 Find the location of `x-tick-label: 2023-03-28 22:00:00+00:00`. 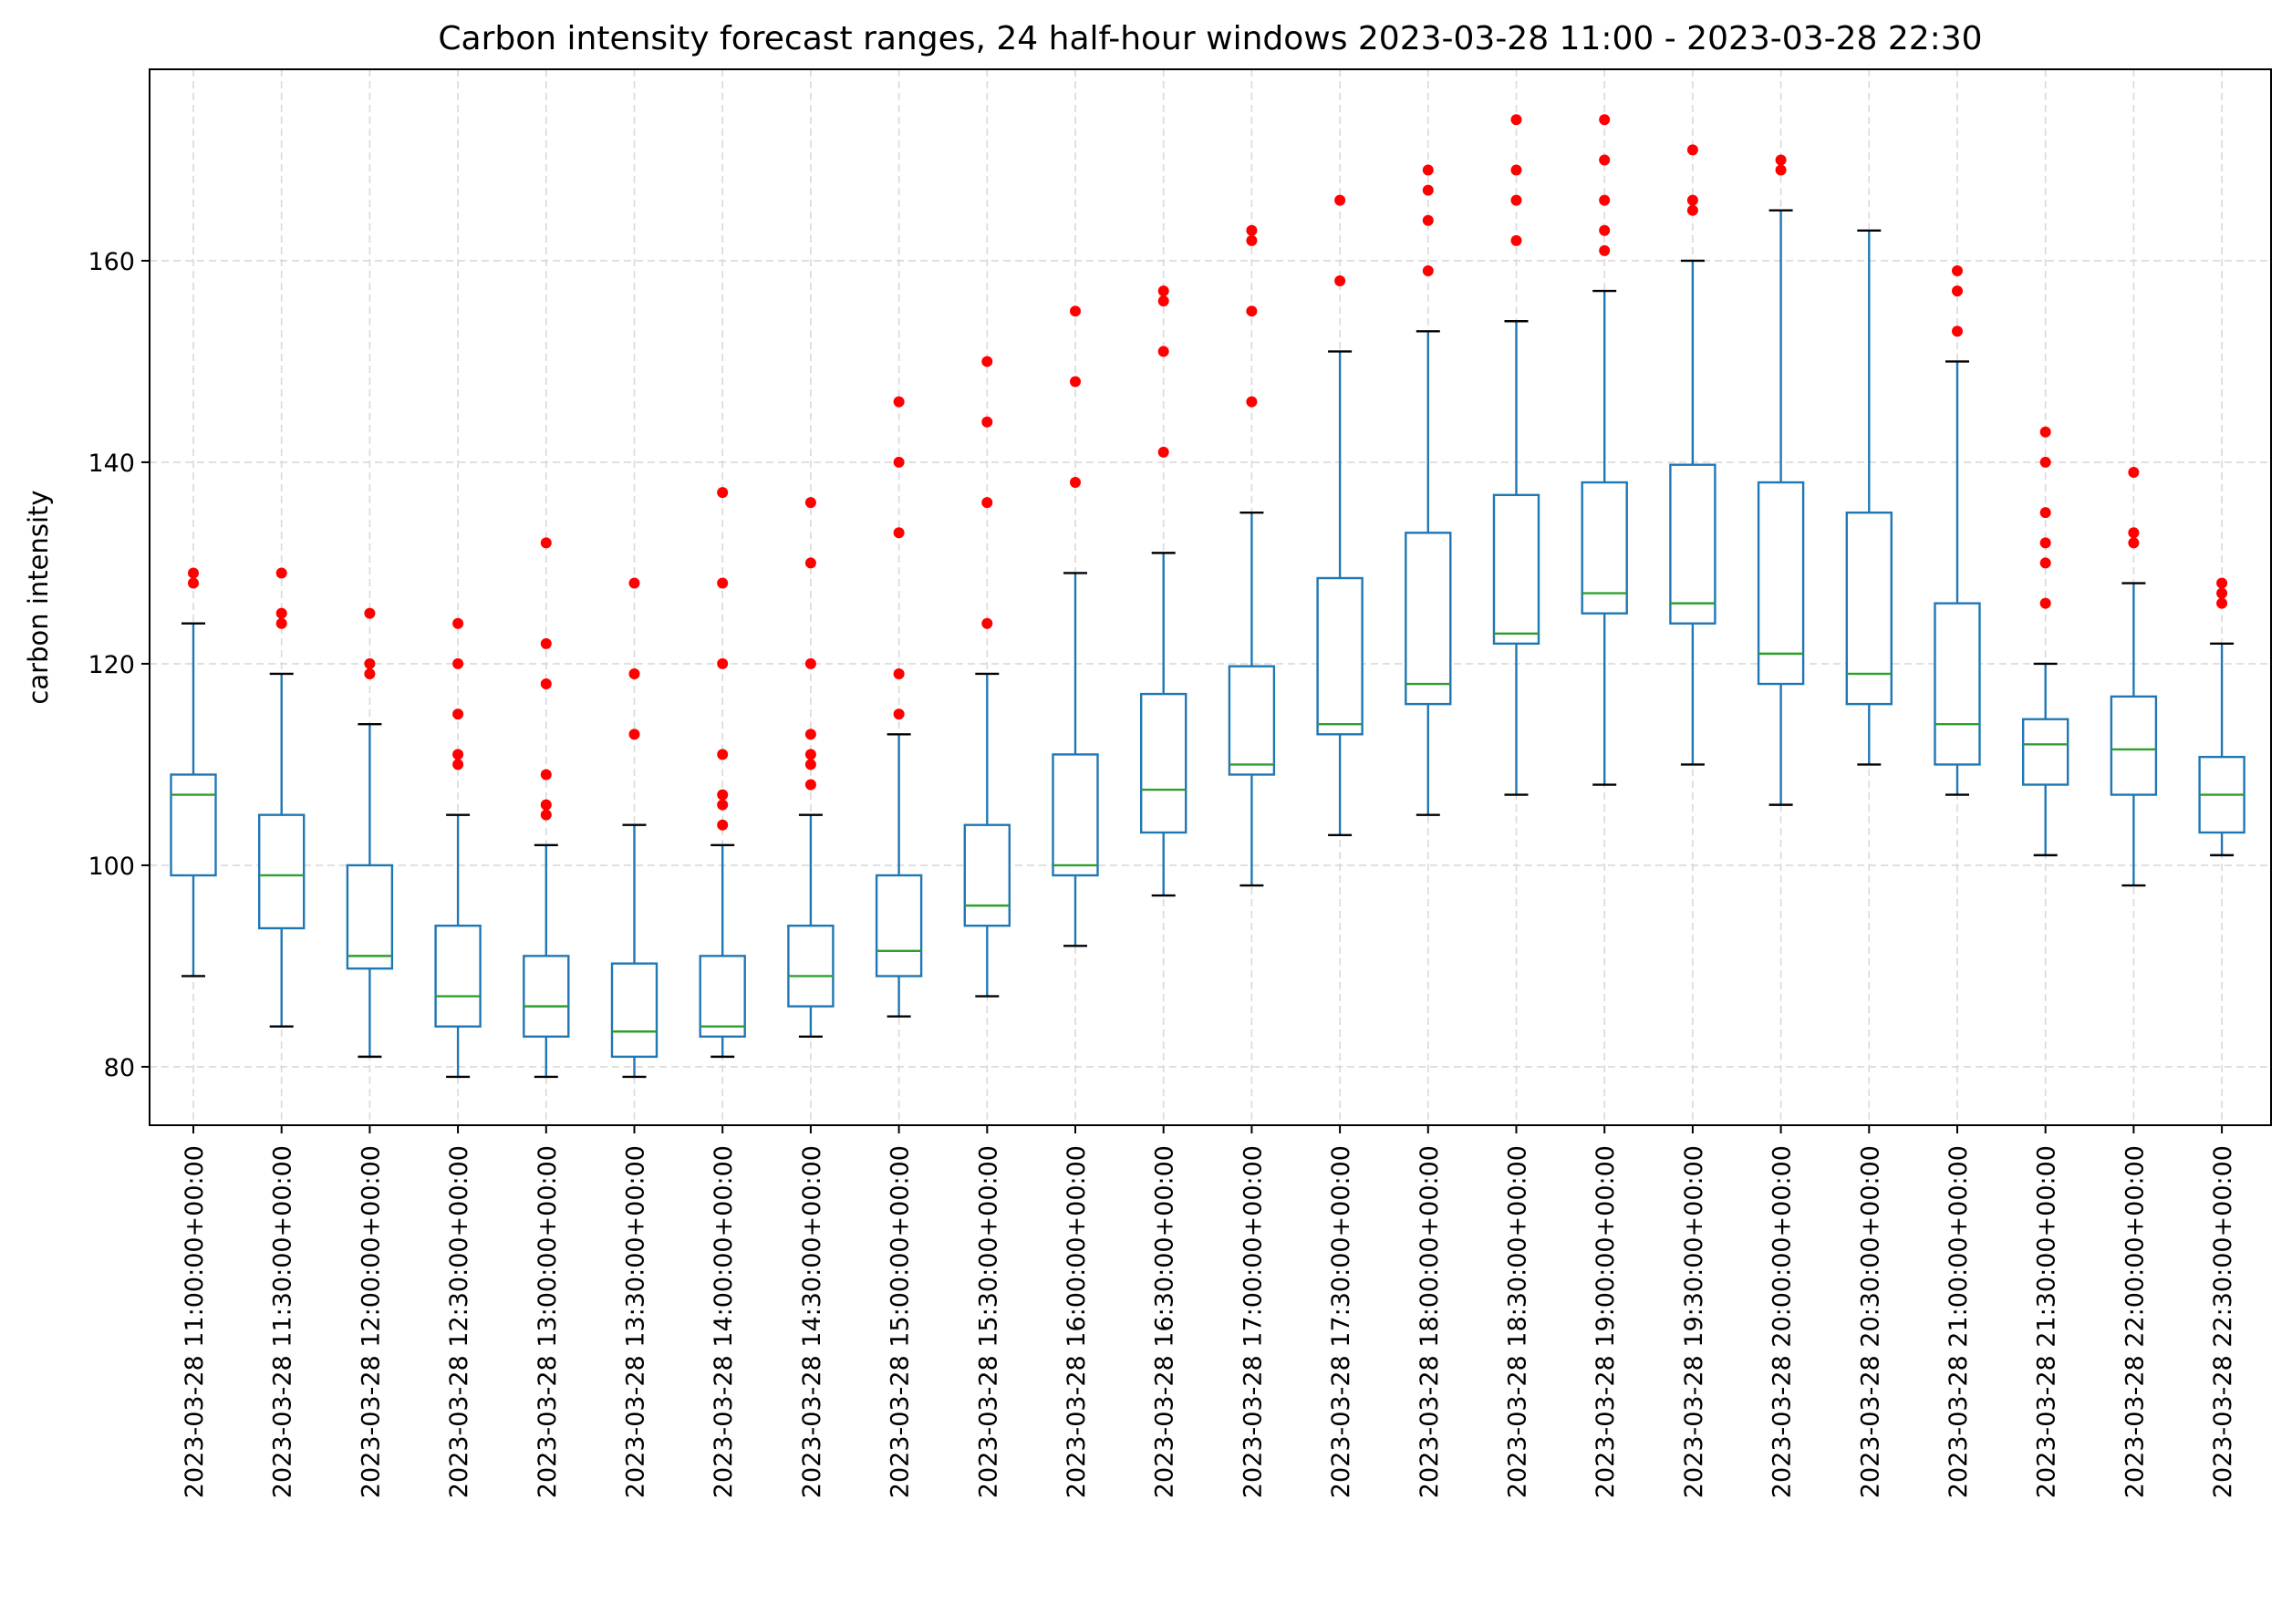

x-tick-label: 2023-03-28 22:00:00+00:00 is located at coordinates (2135, 1322).